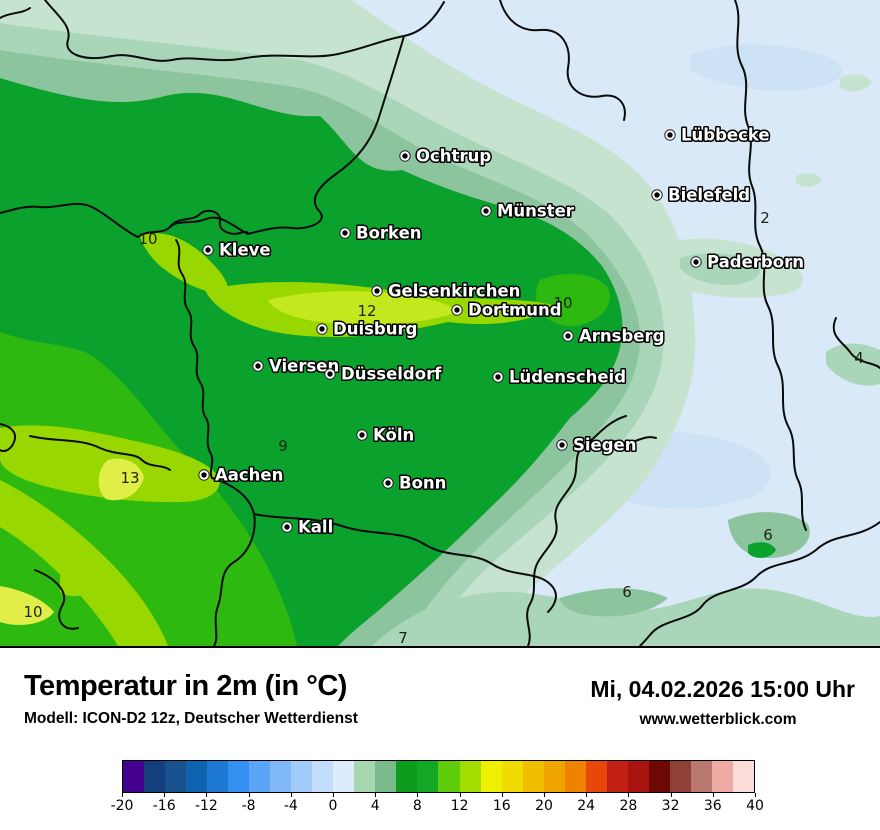 The width and height of the screenshot is (880, 830). What do you see at coordinates (765, 218) in the screenshot?
I see `temperature-value-label: 2` at bounding box center [765, 218].